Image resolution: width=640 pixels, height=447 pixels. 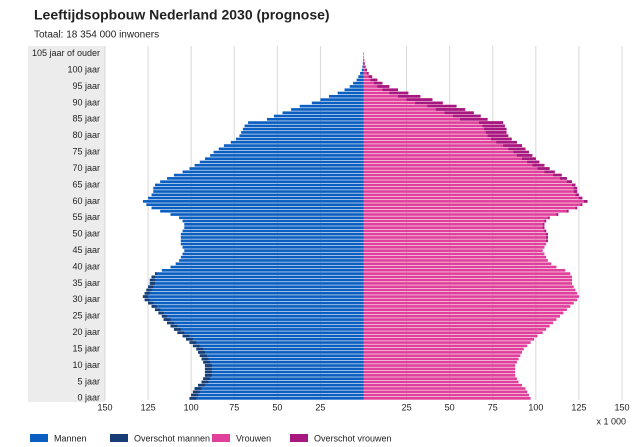 I want to click on chart-subtitle: Totaal: 18 354 000 inwoners, so click(x=96, y=35).